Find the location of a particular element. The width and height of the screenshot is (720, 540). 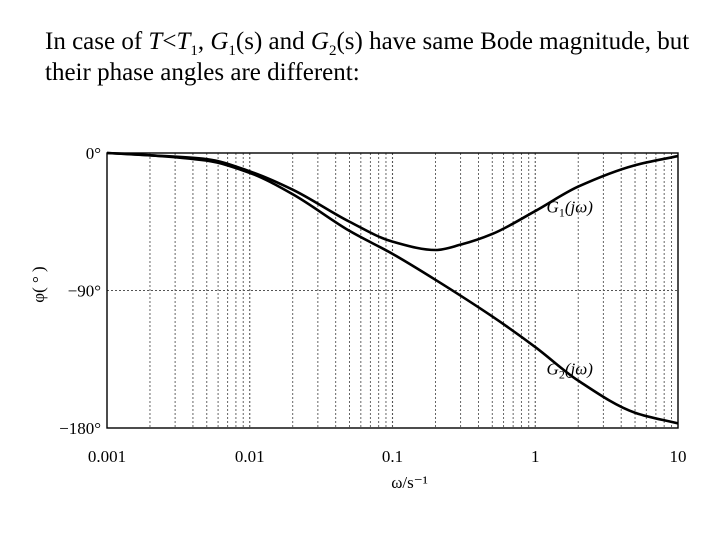

x-tick-label: 10 is located at coordinates (678, 456).